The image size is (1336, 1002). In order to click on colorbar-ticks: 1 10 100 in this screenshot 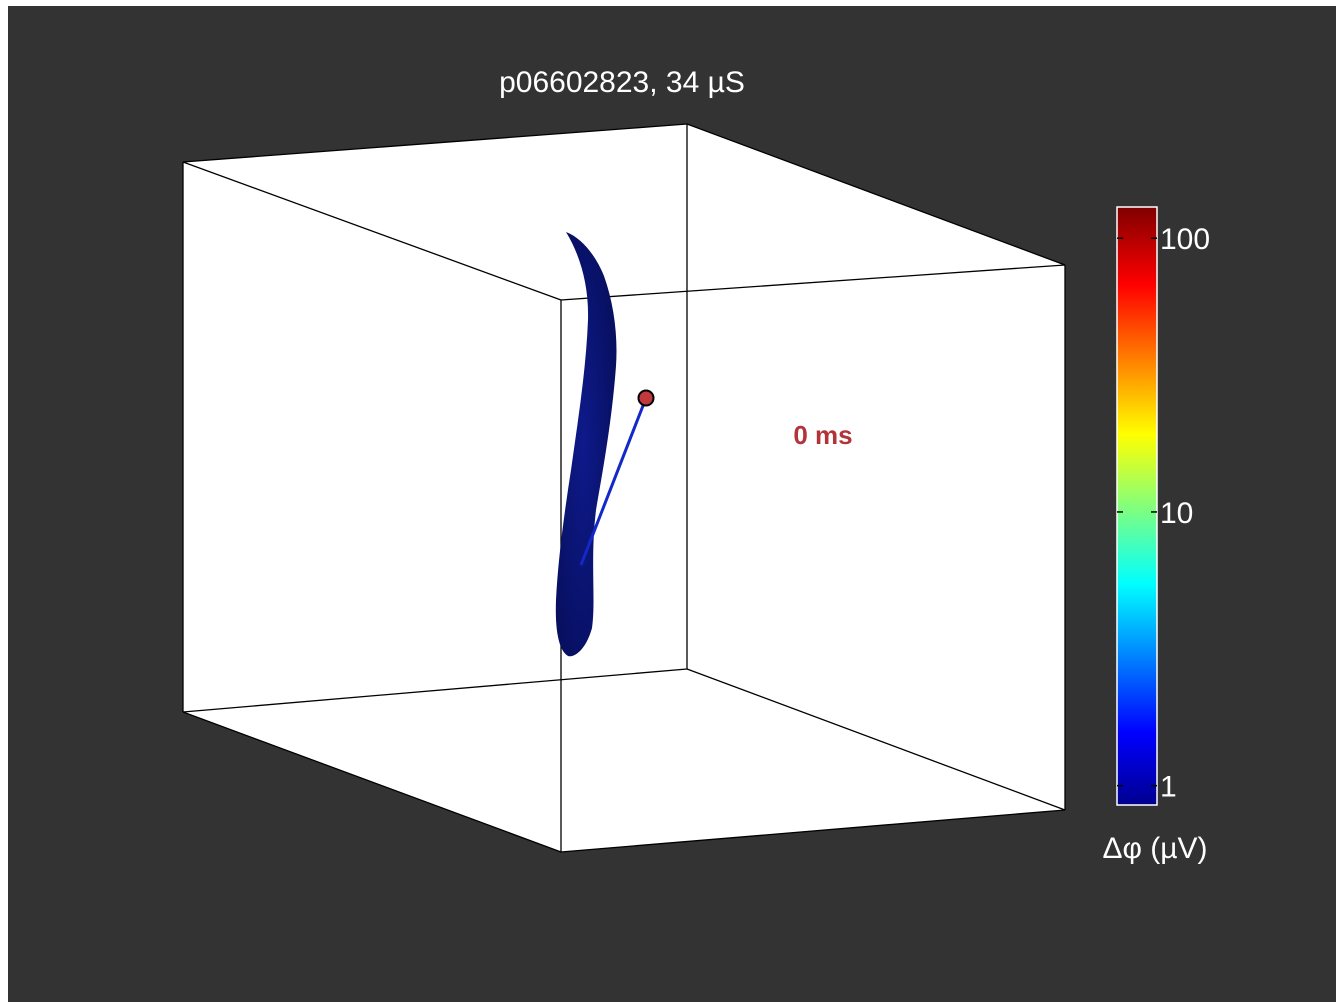, I will do `click(1163, 513)`.